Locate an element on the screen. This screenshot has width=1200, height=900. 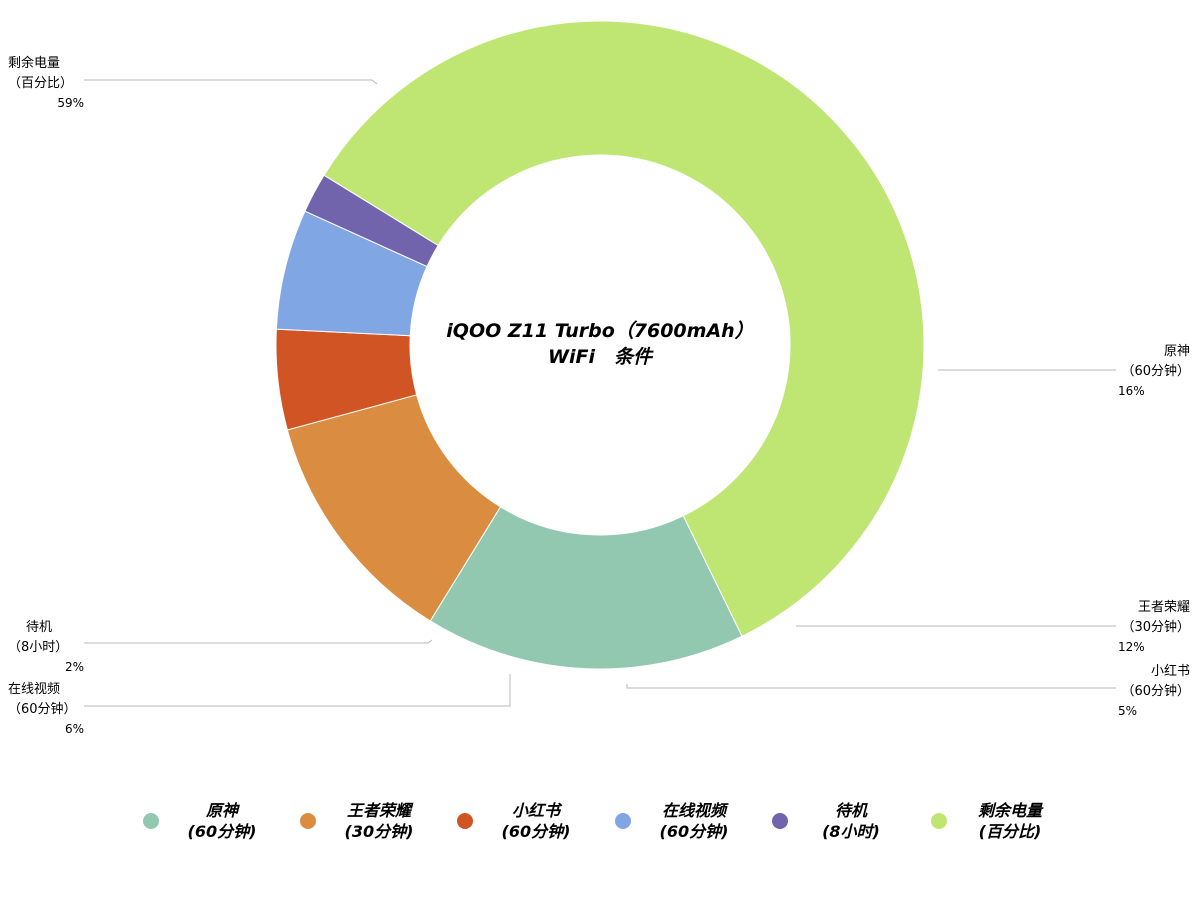
callout-genshin: 原神 （60分钟） 16% is located at coordinates (1154, 371).